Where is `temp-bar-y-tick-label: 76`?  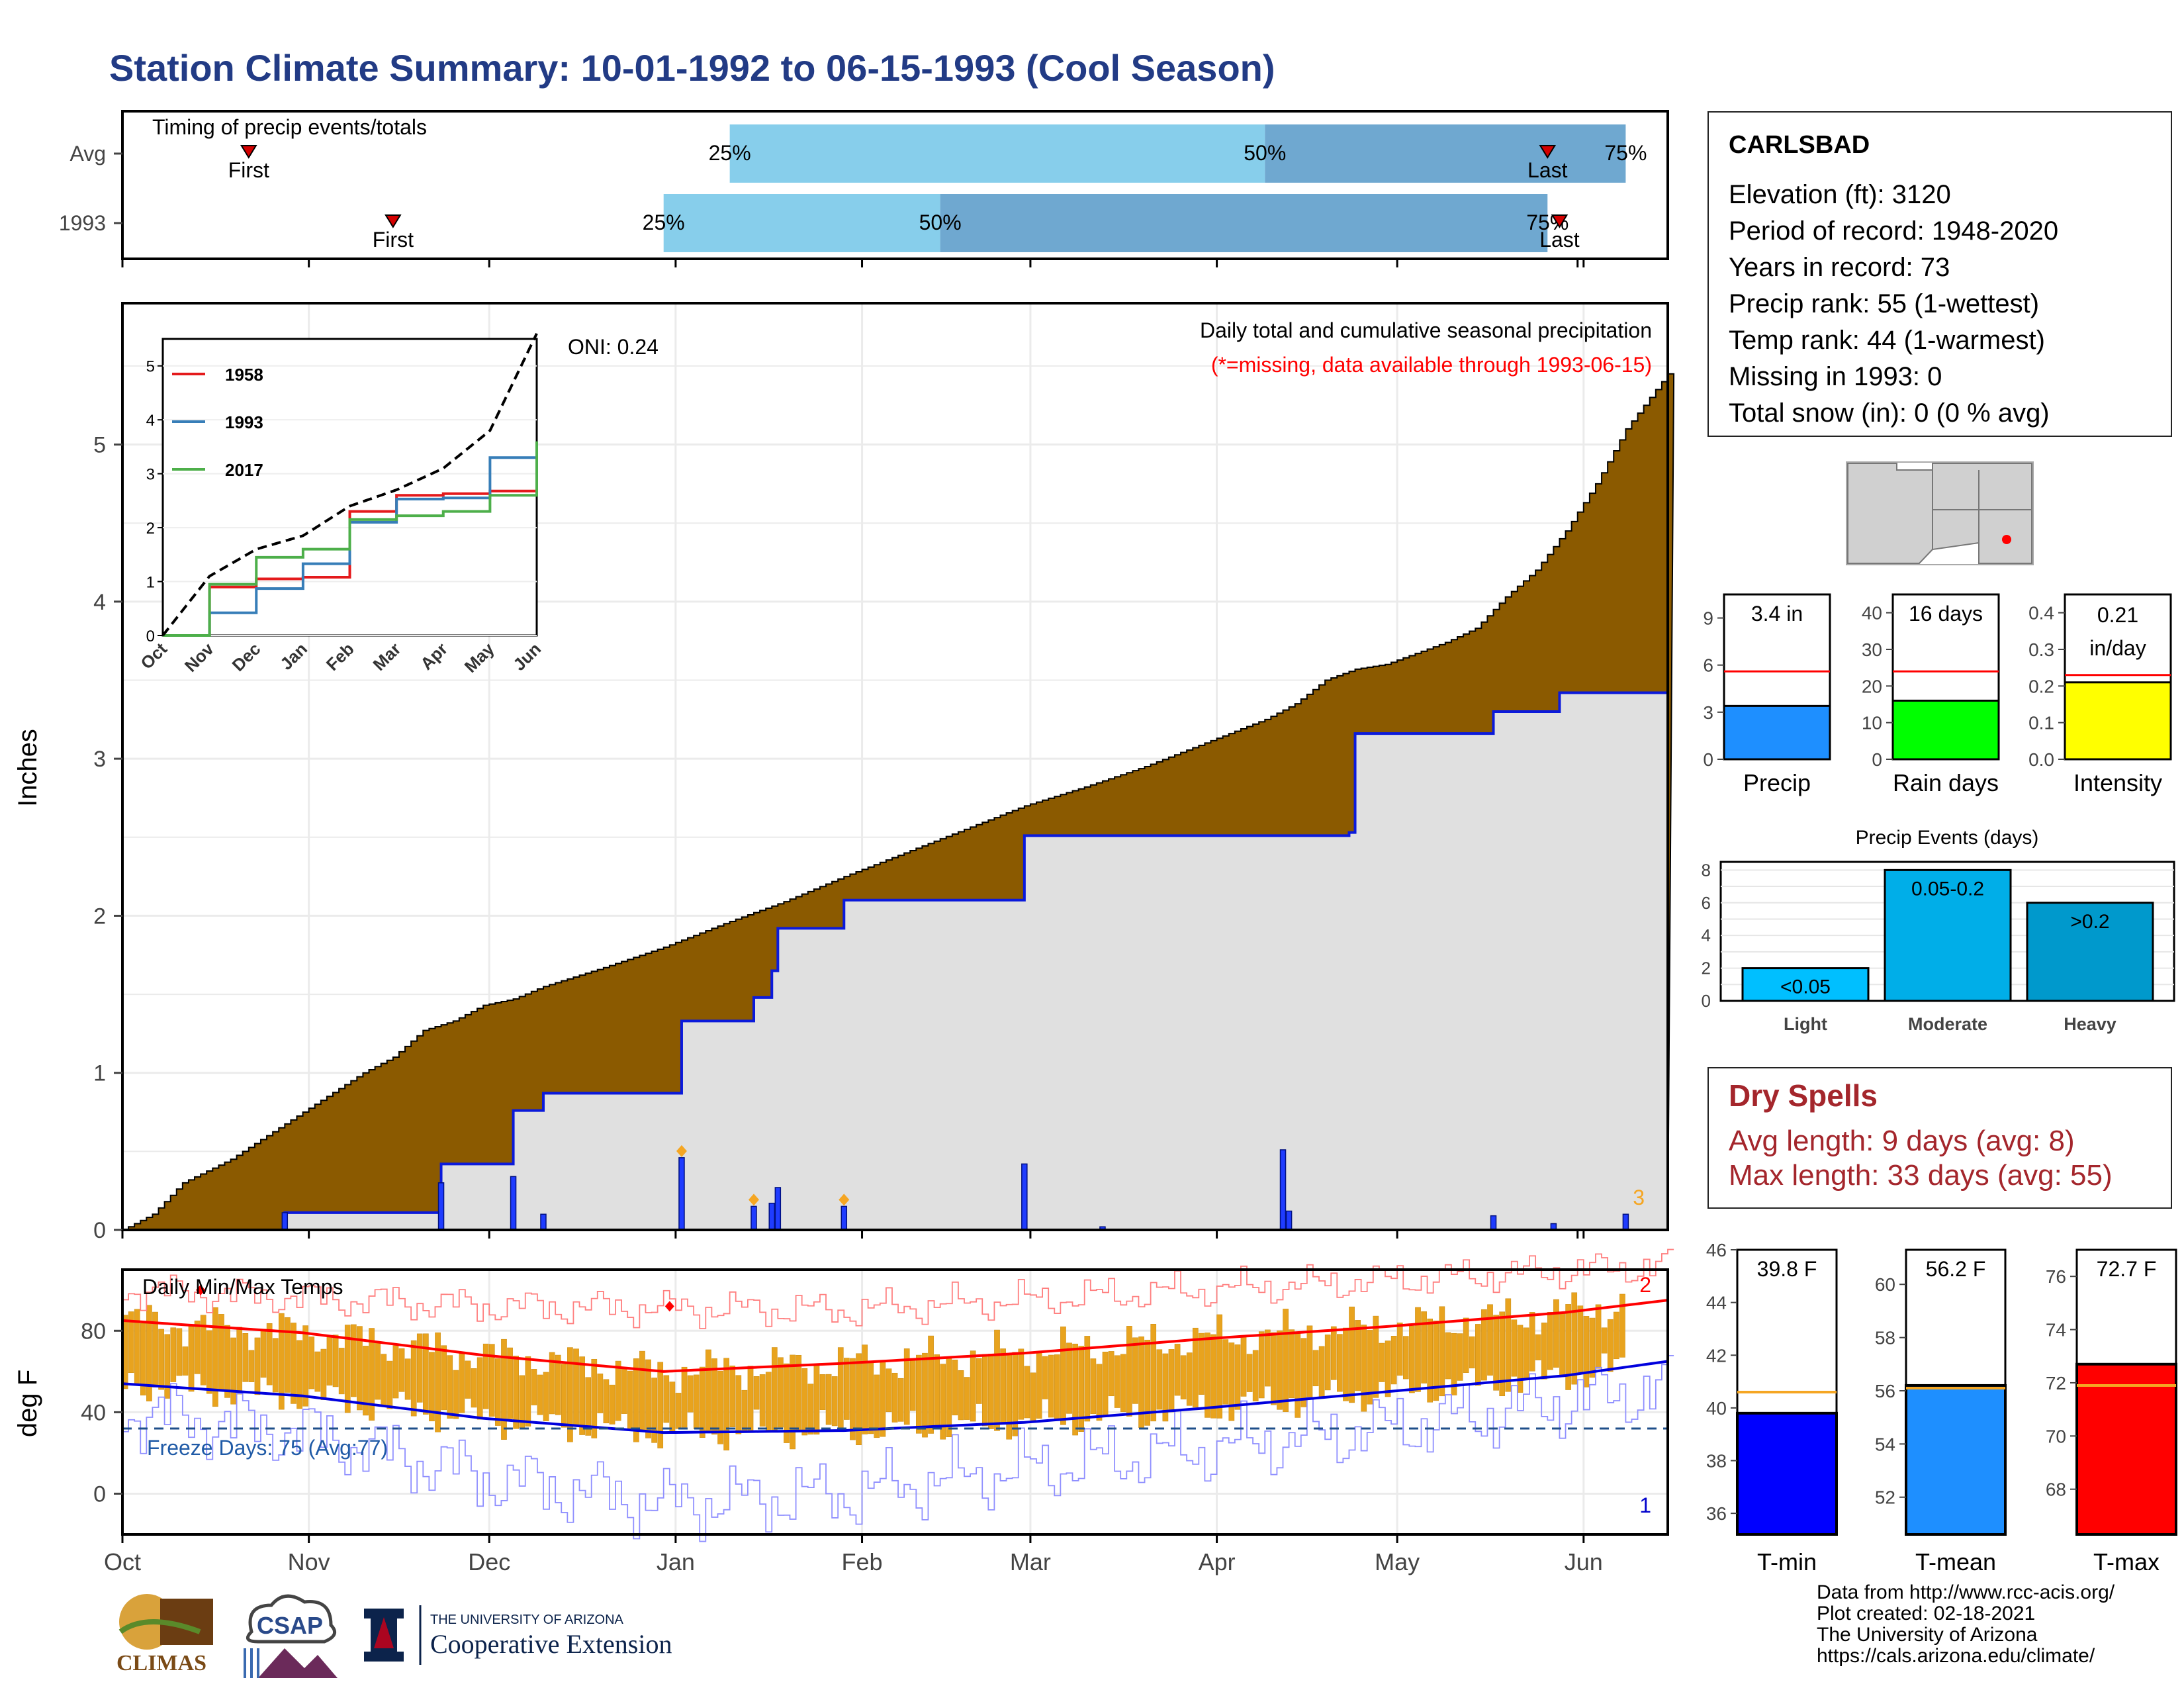
temp-bar-y-tick-label: 76 is located at coordinates (2056, 1276).